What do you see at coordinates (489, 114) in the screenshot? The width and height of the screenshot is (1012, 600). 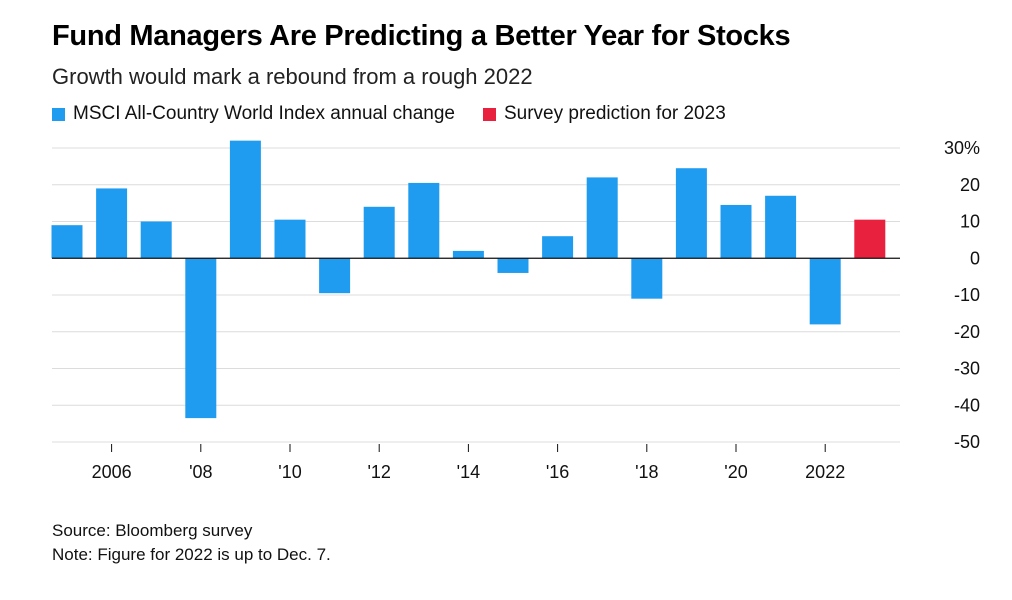 I see `legend-swatch-survey` at bounding box center [489, 114].